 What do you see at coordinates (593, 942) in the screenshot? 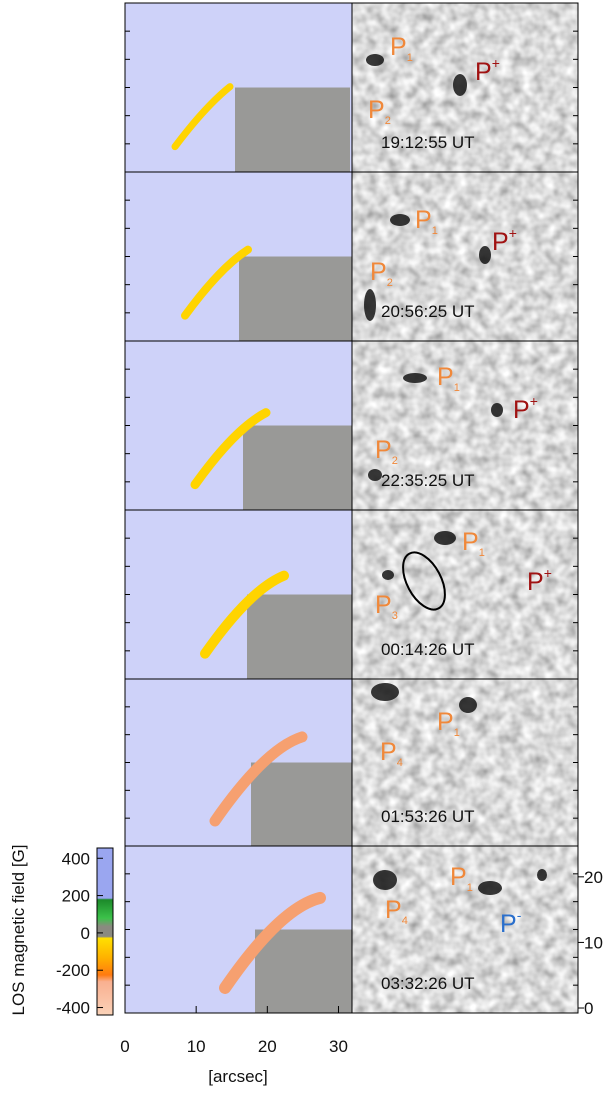
I see `y-tick-label: 10` at bounding box center [593, 942].